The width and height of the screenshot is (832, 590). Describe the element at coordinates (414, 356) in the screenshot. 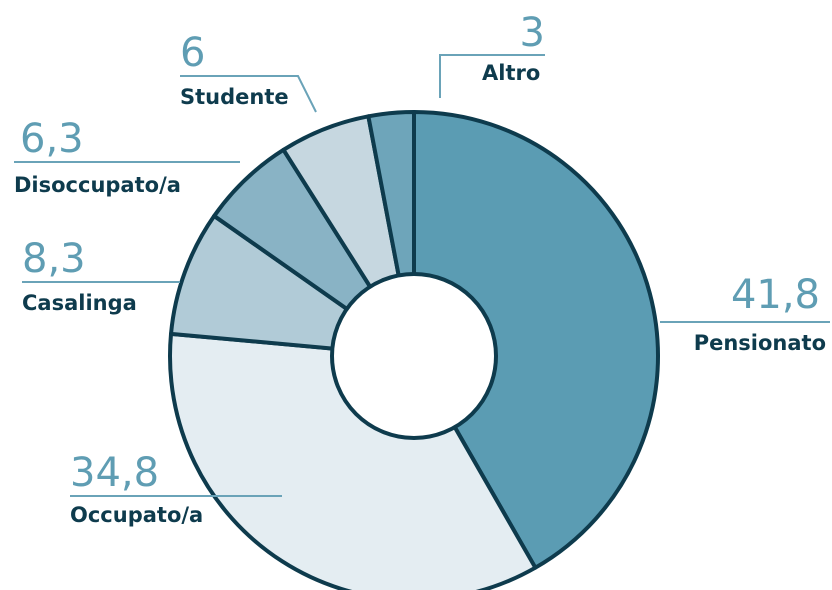

I see `donut-hole` at that location.